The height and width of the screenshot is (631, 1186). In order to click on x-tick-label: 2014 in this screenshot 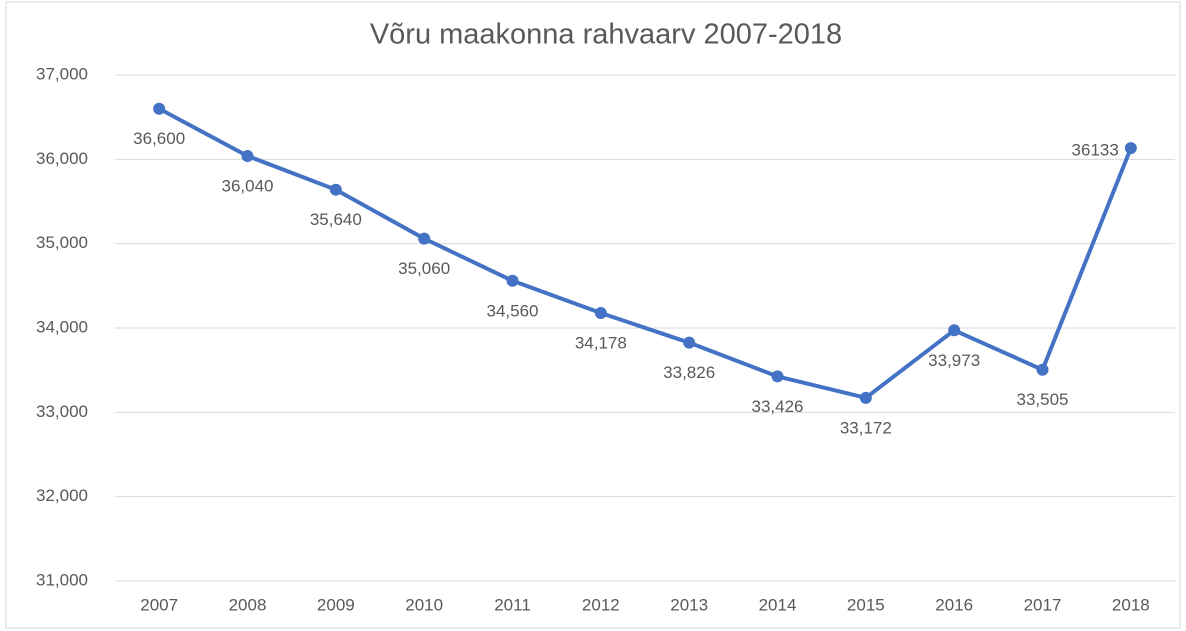, I will do `click(778, 604)`.